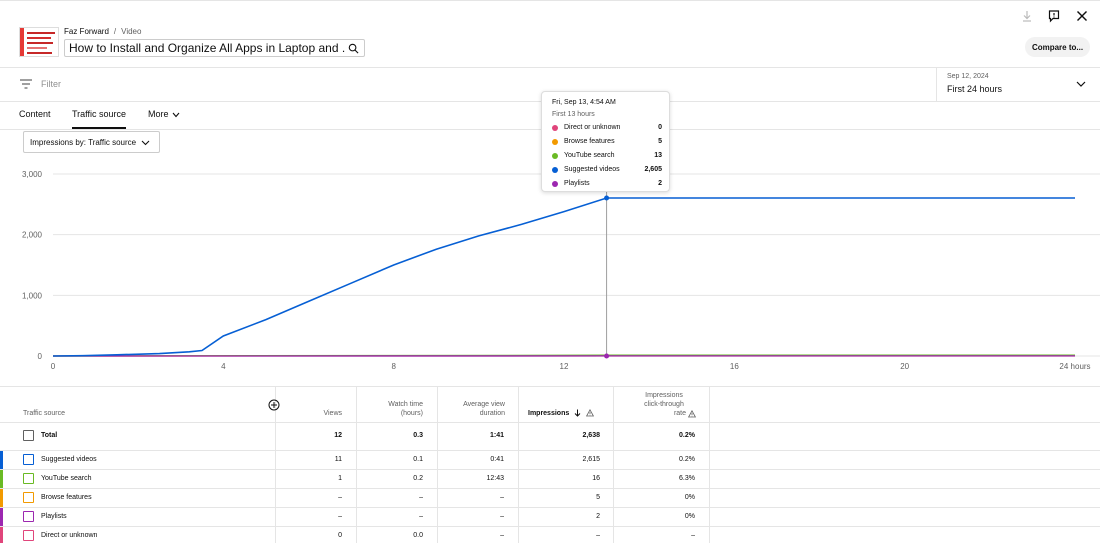  Describe the element at coordinates (223, 366) in the screenshot. I see `x-tick-label: 4` at that location.